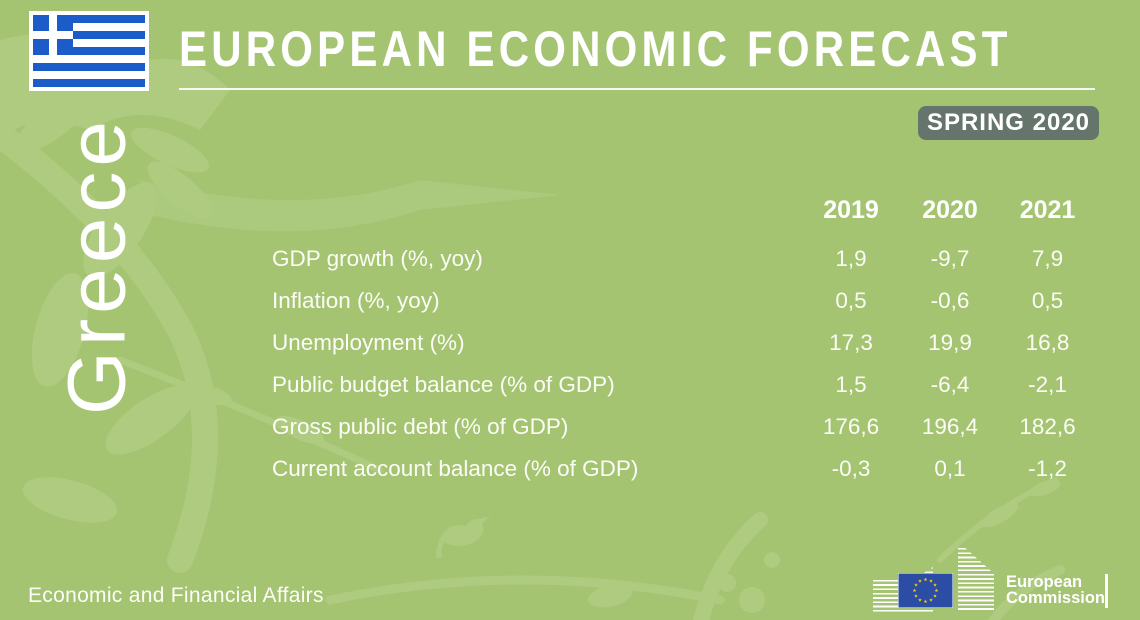  I want to click on title-underline, so click(637, 89).